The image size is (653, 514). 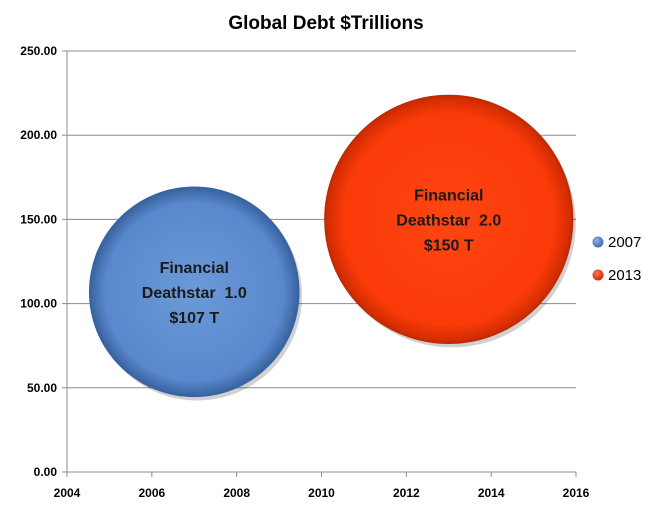 What do you see at coordinates (38, 219) in the screenshot?
I see `y-tick-label: 150.00` at bounding box center [38, 219].